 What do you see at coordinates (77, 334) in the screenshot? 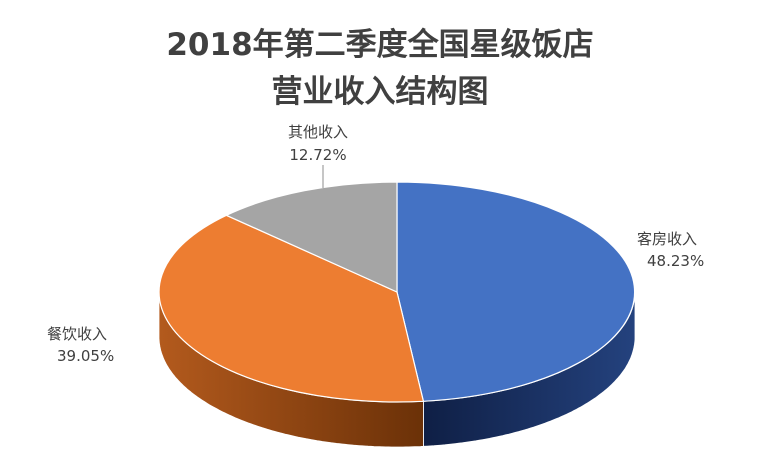
I see `slice-label-dining: 餐饮收入` at bounding box center [77, 334].